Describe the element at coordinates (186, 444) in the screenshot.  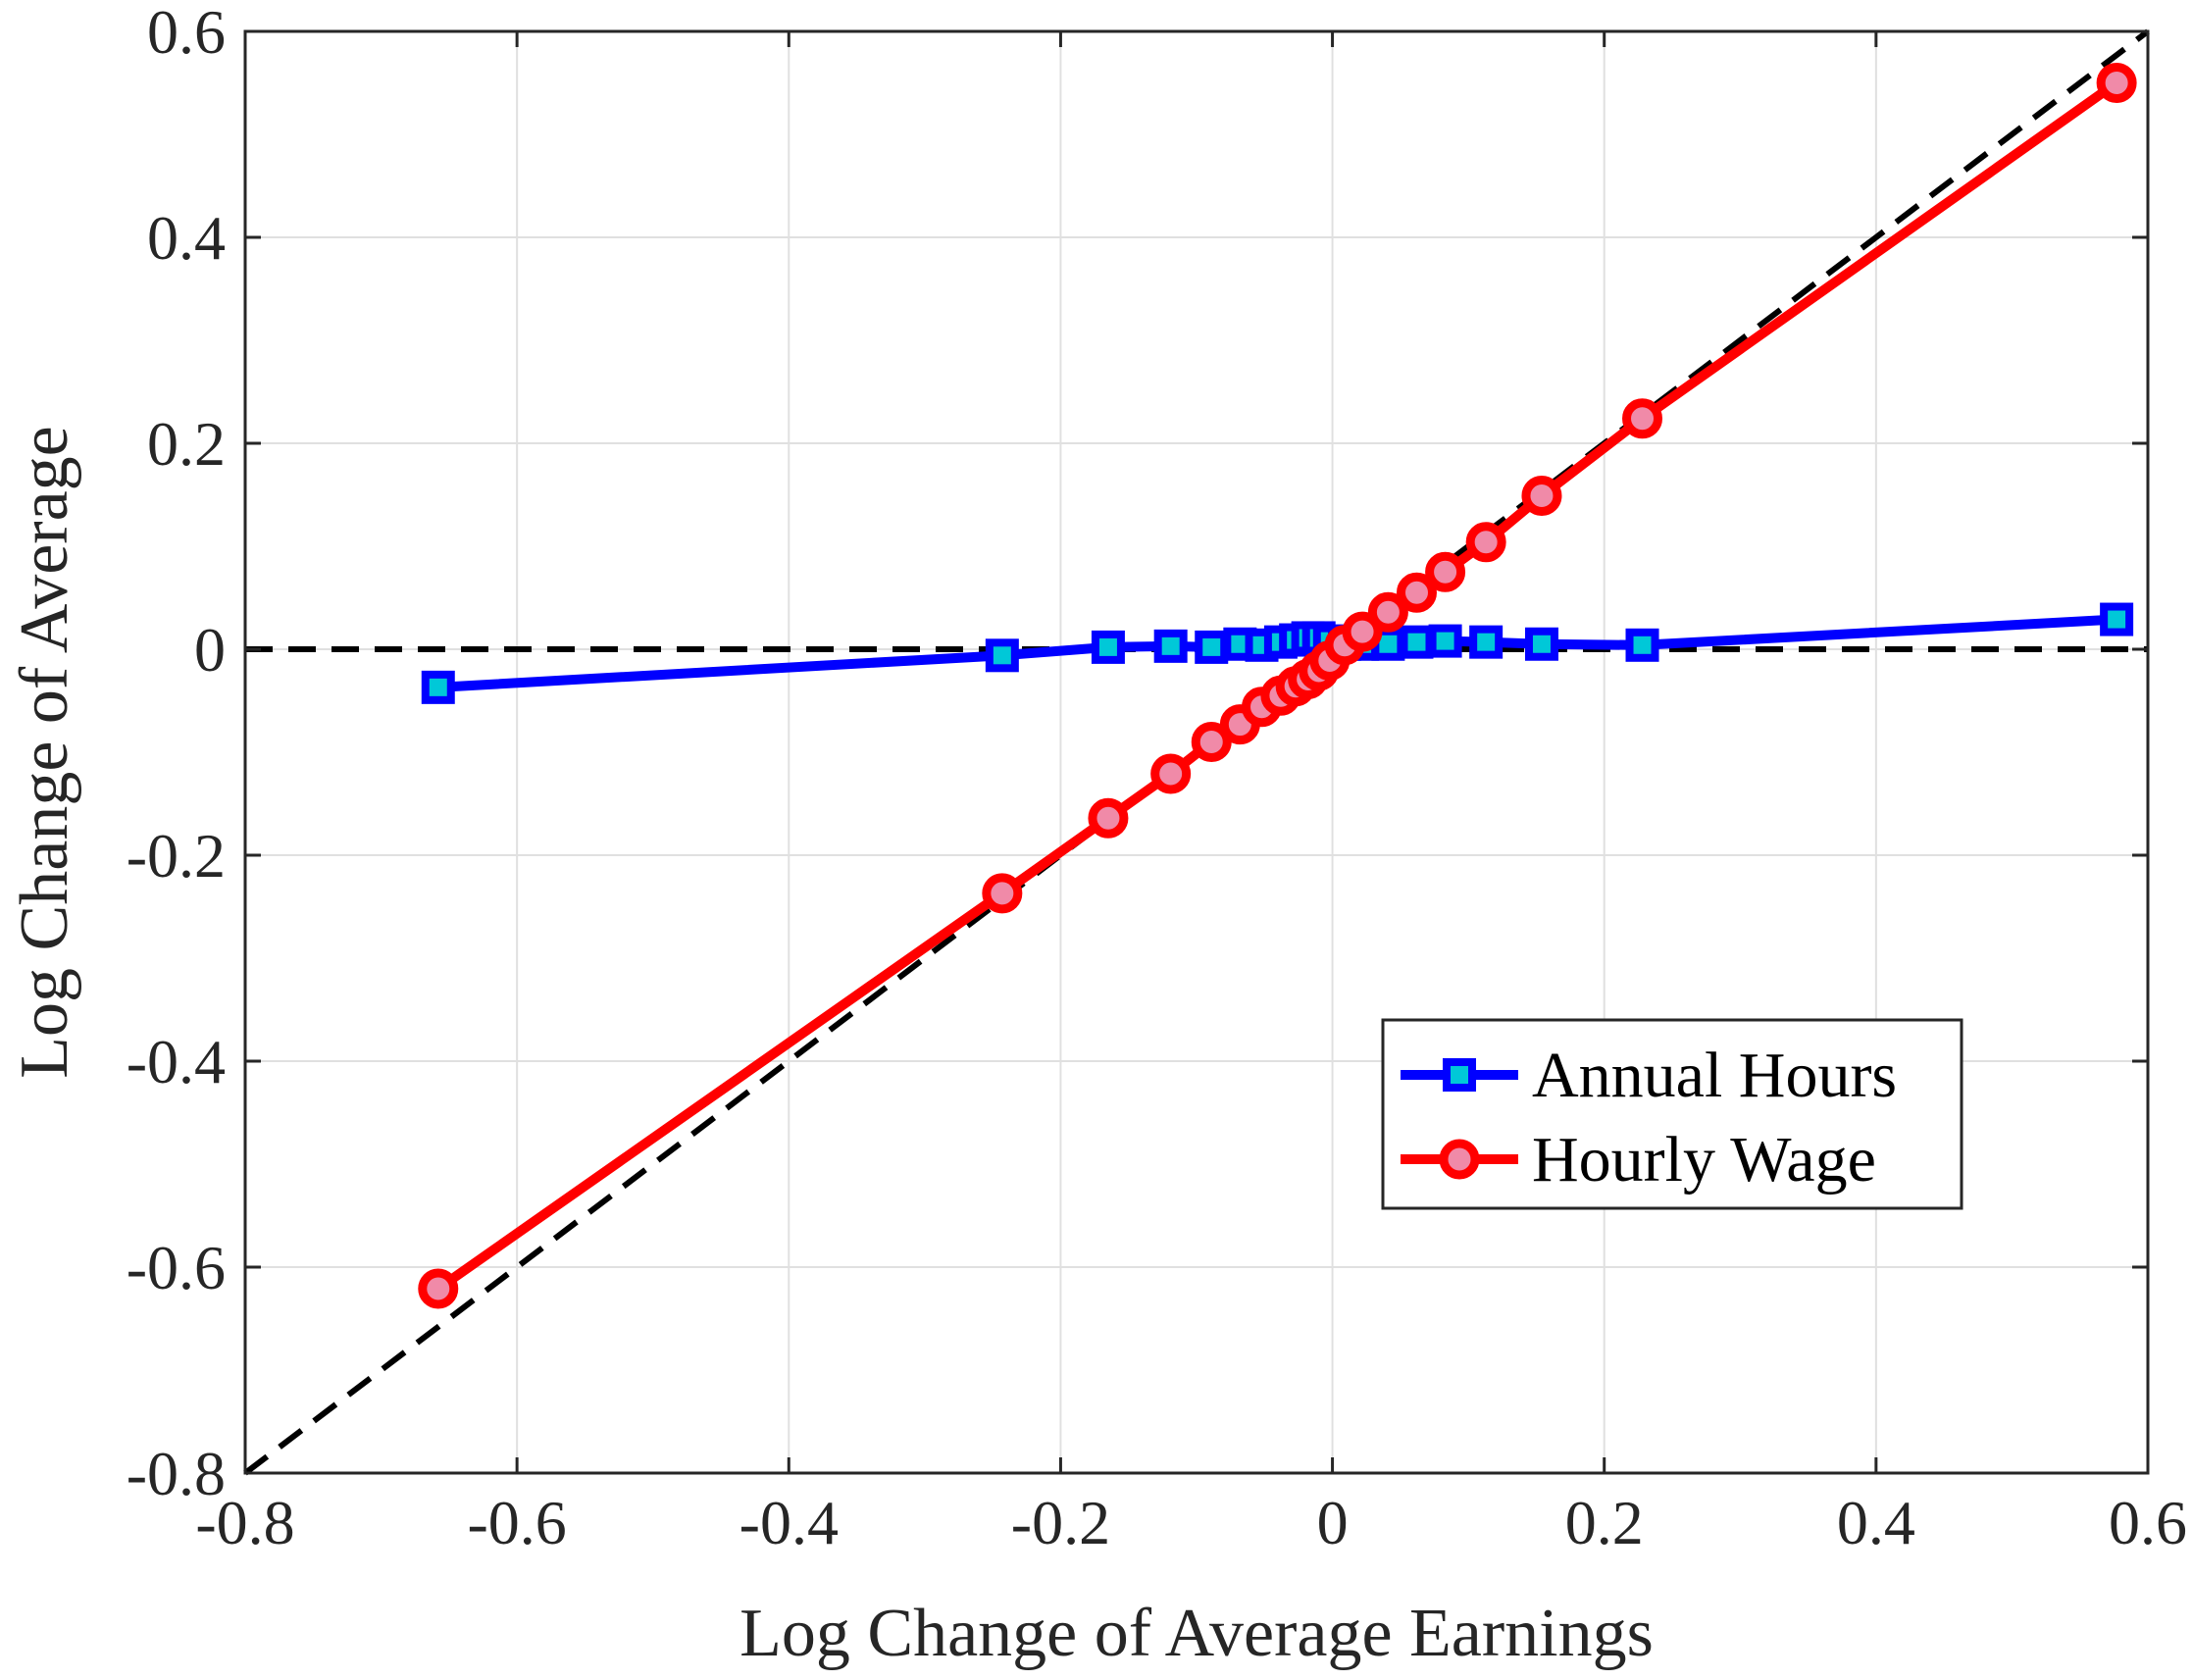
I see `y-tick-label: 0.2` at that location.